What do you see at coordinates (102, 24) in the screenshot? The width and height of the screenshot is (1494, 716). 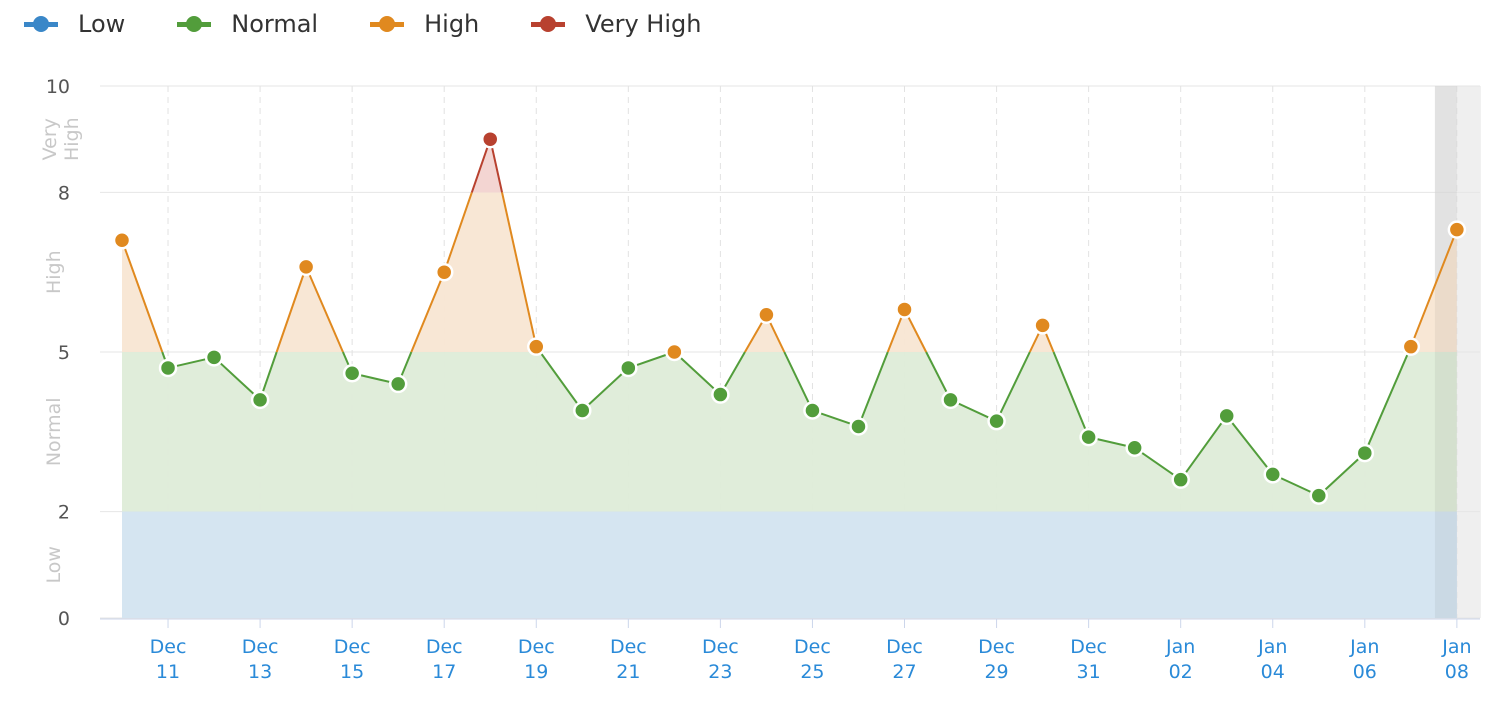 I see `legend-label: Low` at bounding box center [102, 24].